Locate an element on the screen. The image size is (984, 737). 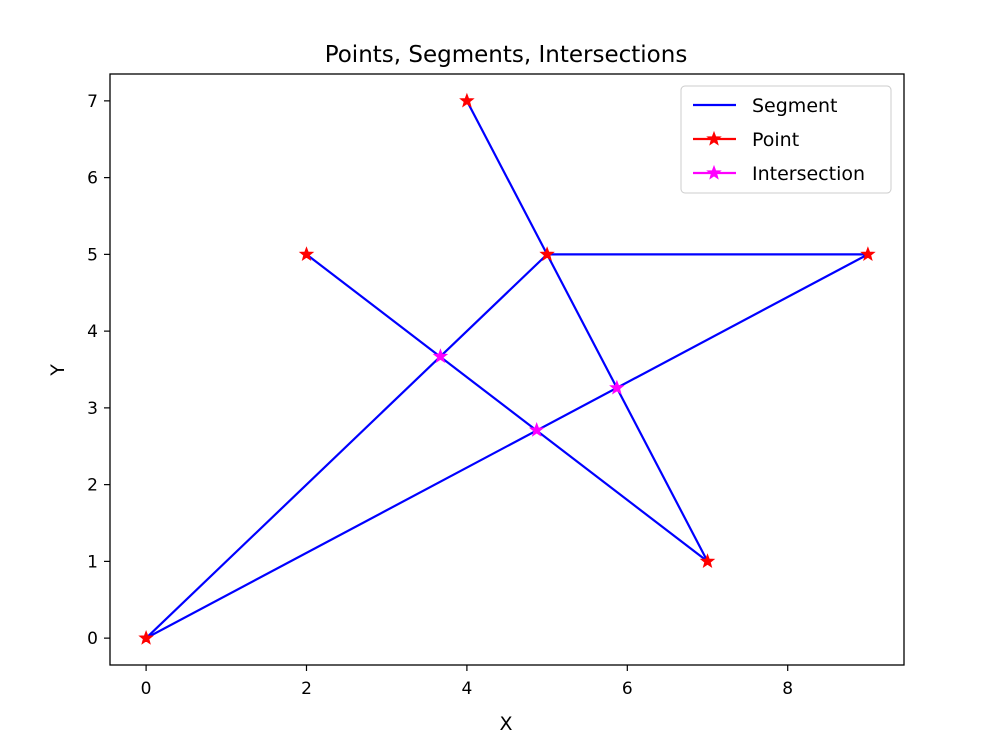
x-tick-label: 4 is located at coordinates (466, 689).